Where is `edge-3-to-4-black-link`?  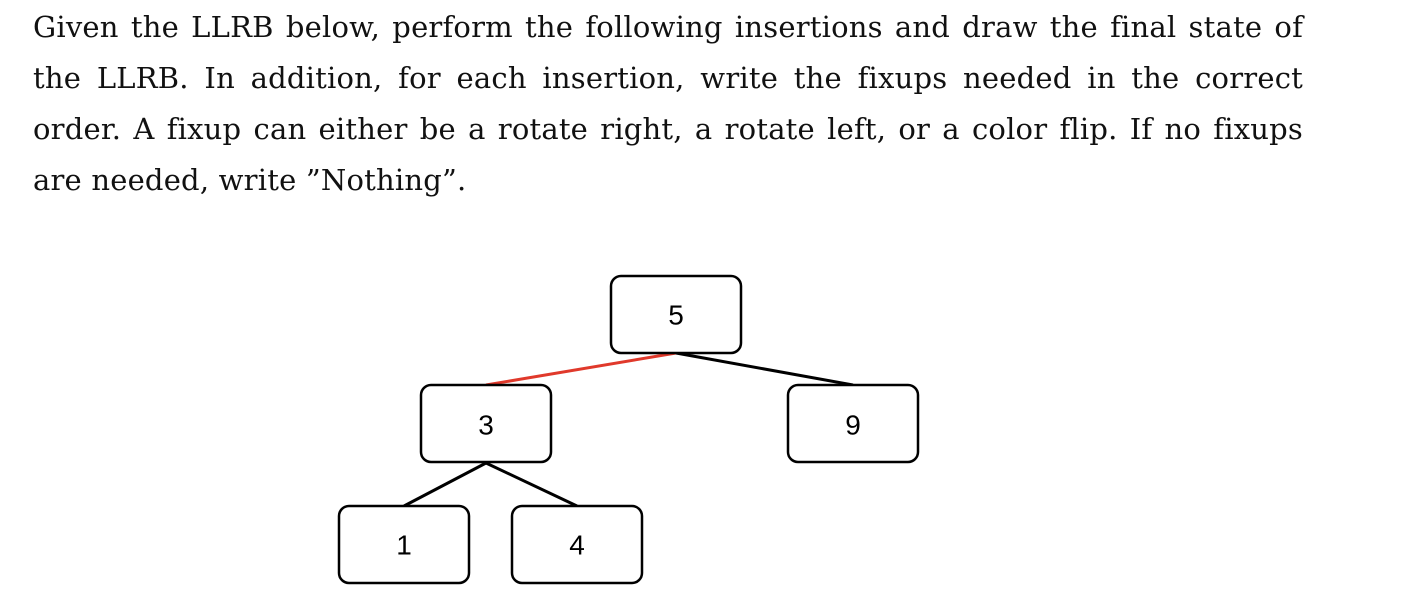
edge-3-to-4-black-link is located at coordinates (531, 484).